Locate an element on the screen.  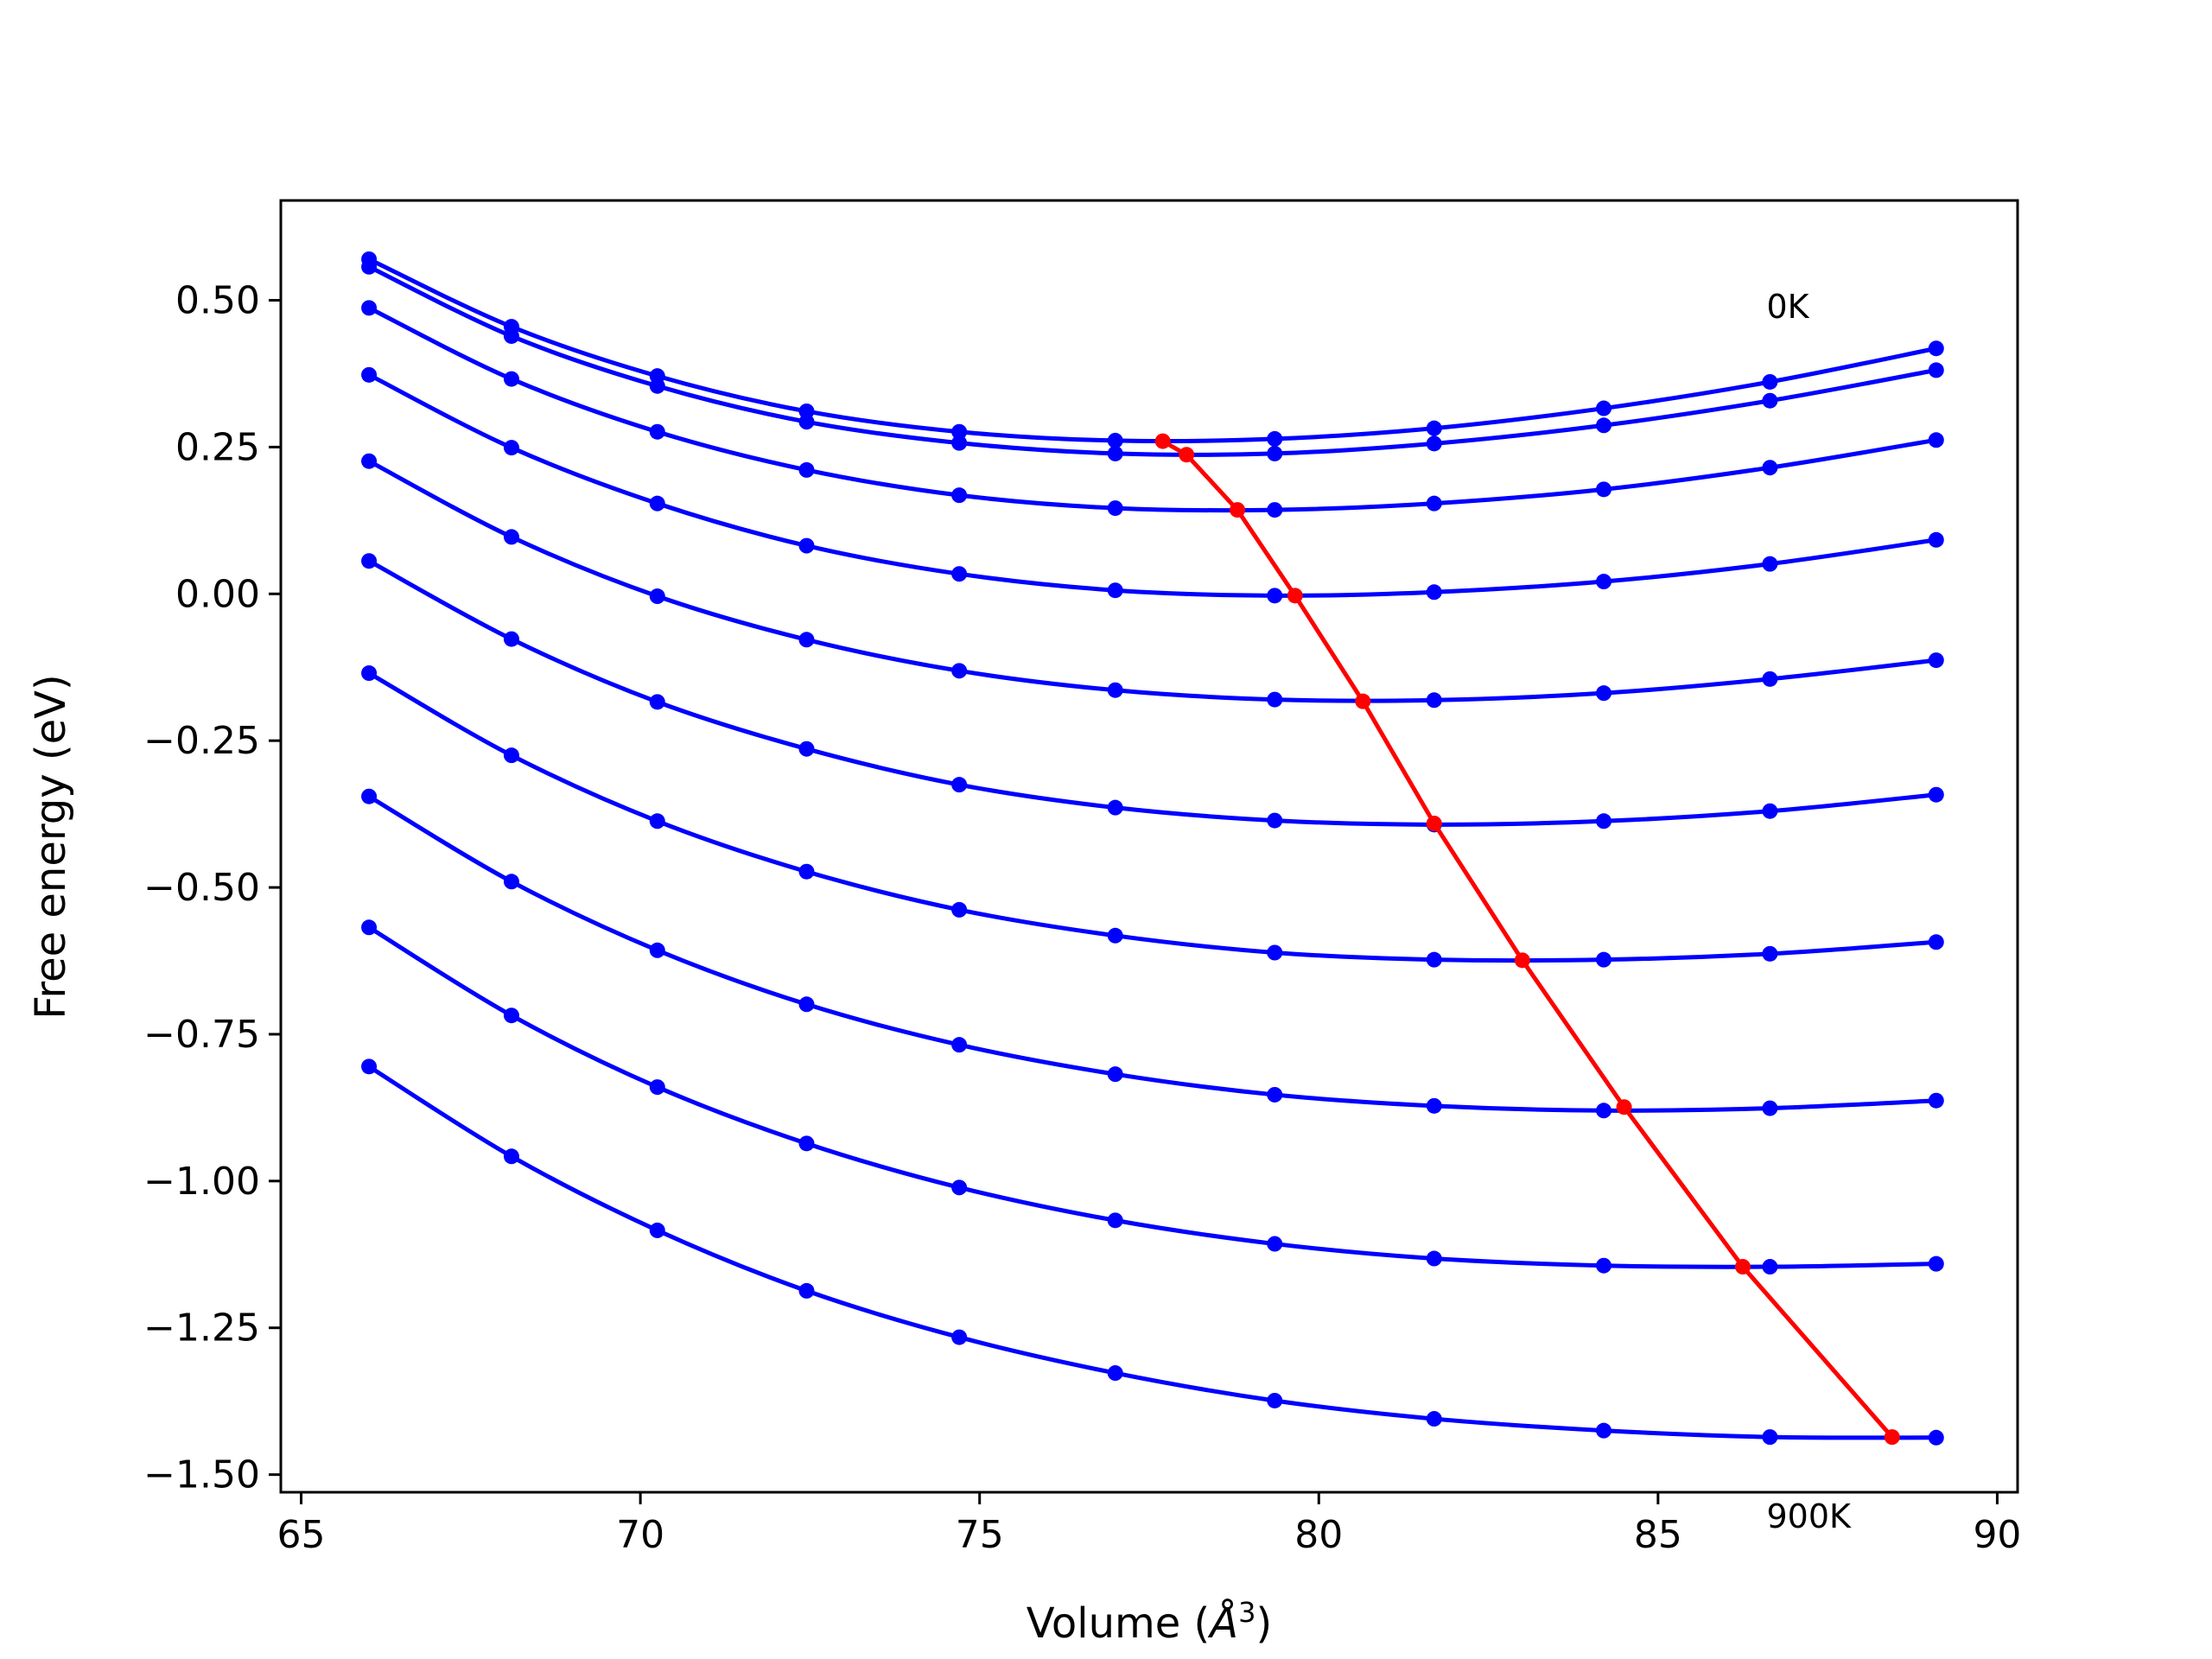
x-axis-title: Volume (Å3) is located at coordinates (1149, 1622).